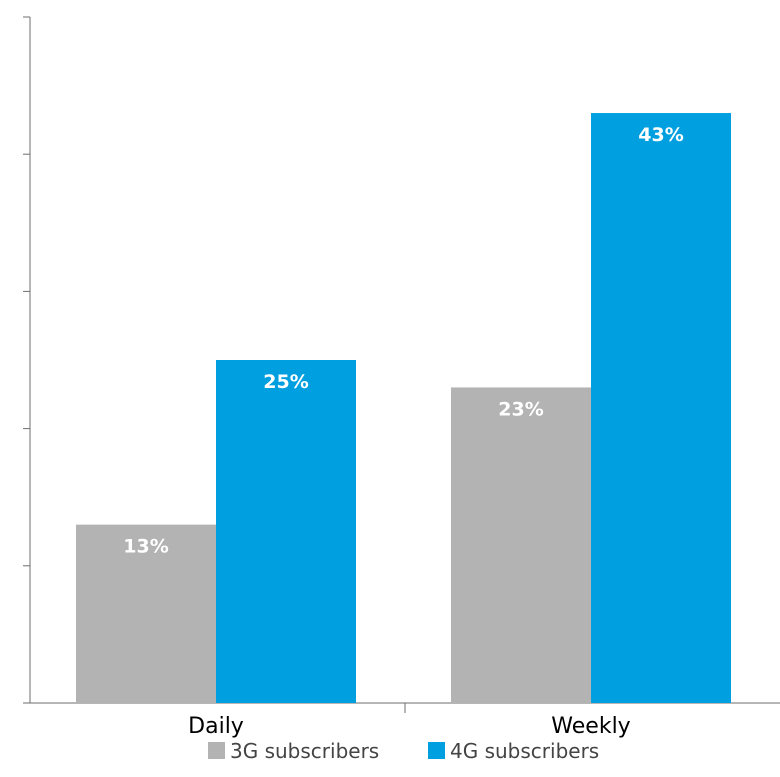 The image size is (780, 777). What do you see at coordinates (661, 408) in the screenshot?
I see `bar-4g-subscribers-weekly` at bounding box center [661, 408].